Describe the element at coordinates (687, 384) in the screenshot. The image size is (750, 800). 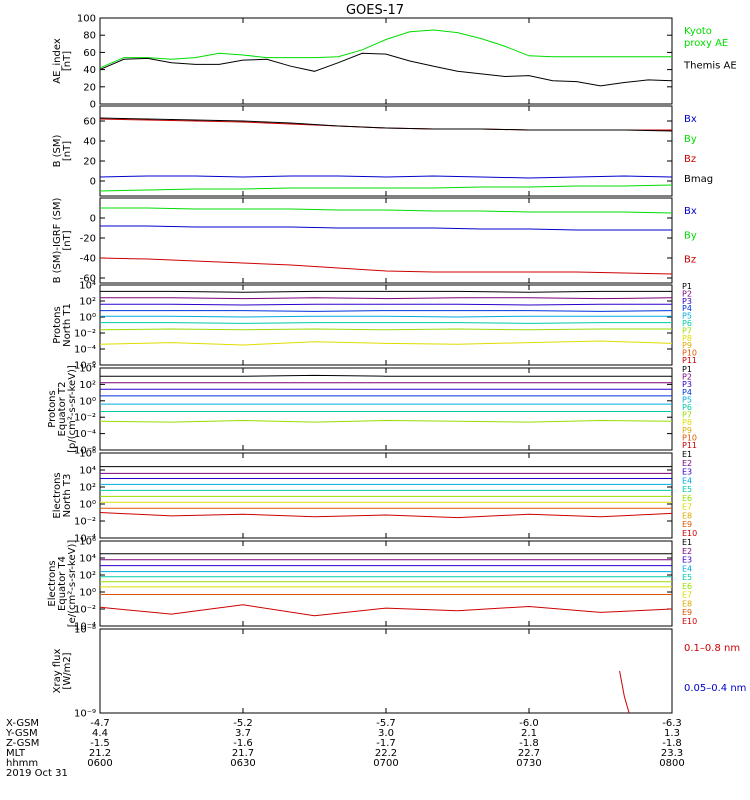
I see `legend-label: P3` at that location.